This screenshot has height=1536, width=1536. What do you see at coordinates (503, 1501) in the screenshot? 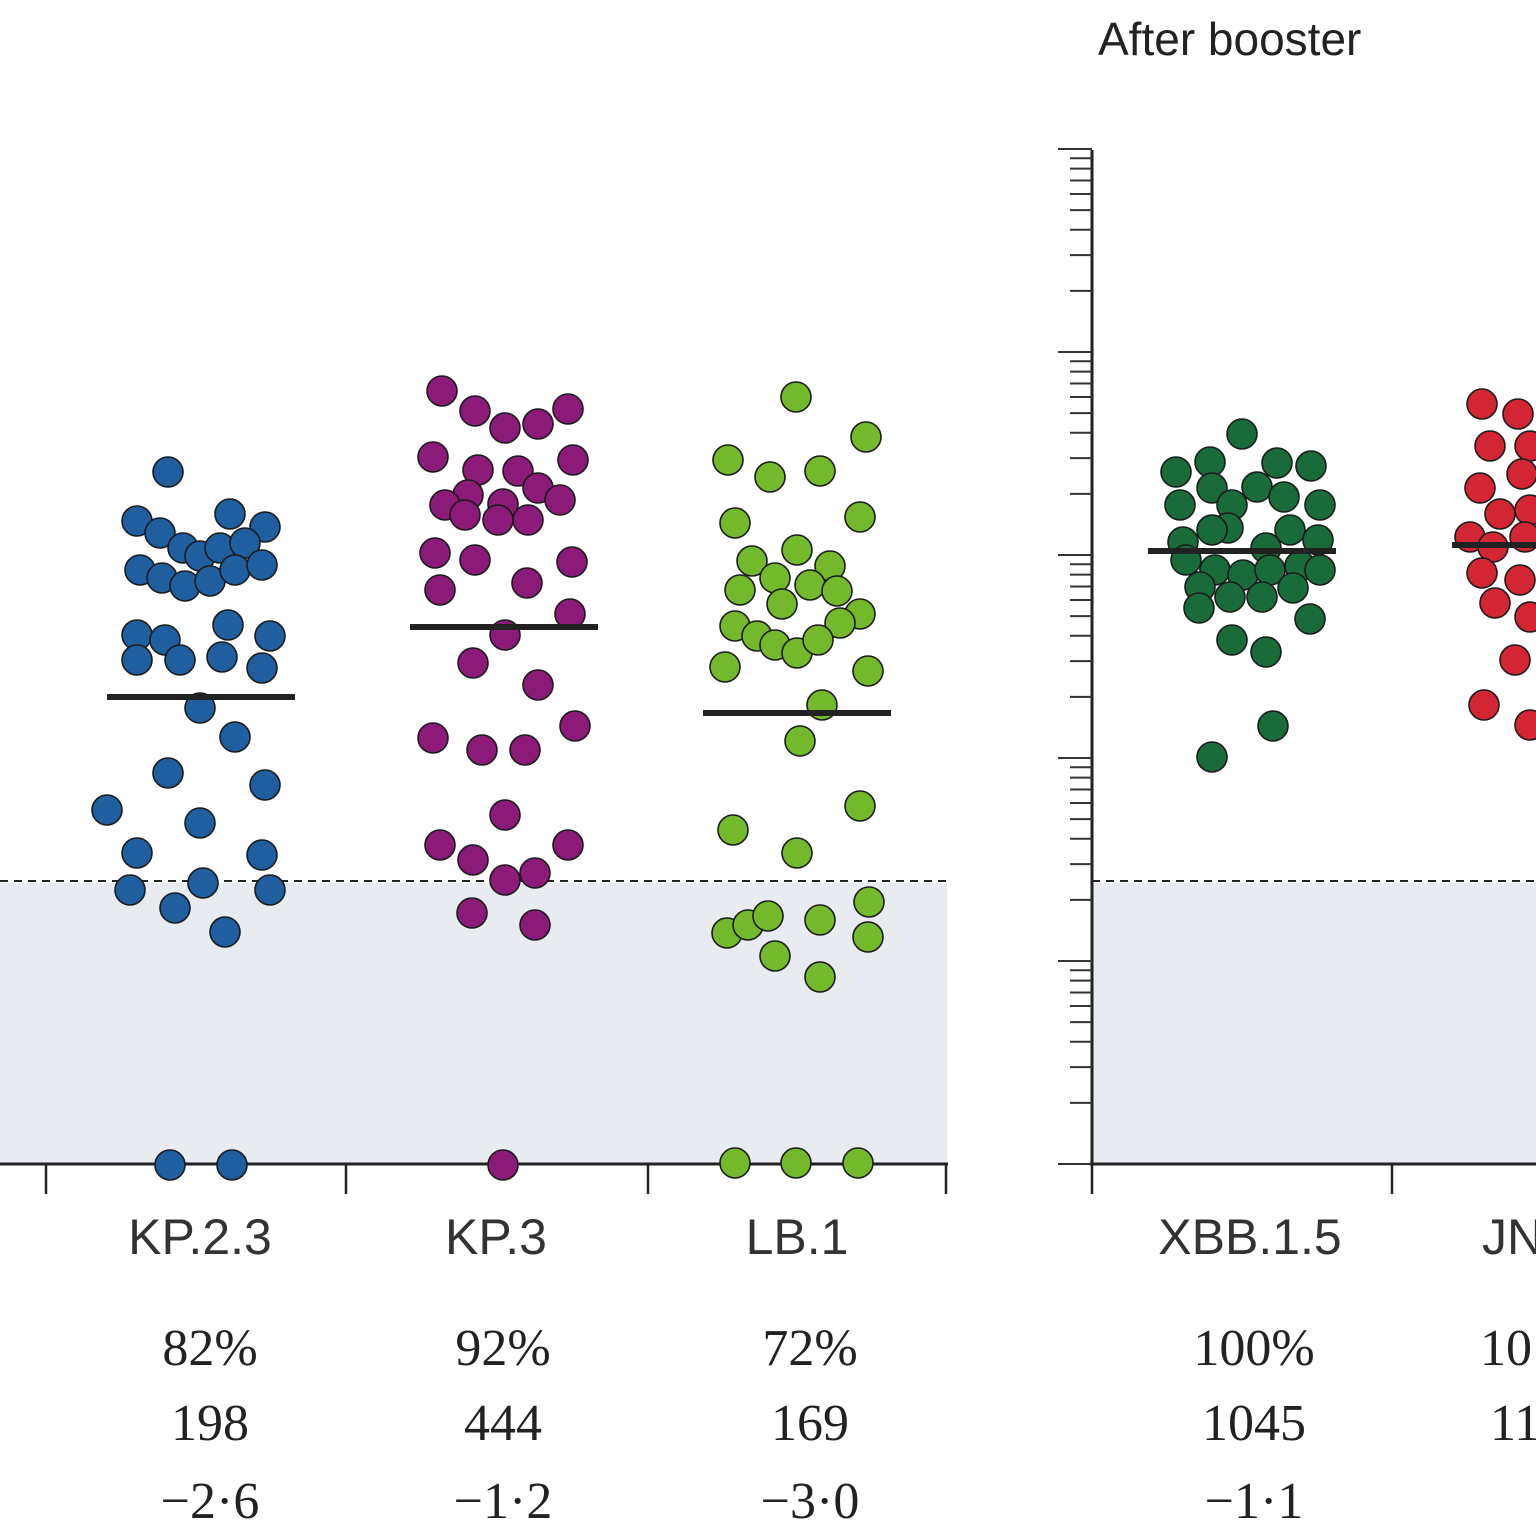
I see `kp3-fold-change: −1·2` at bounding box center [503, 1501].